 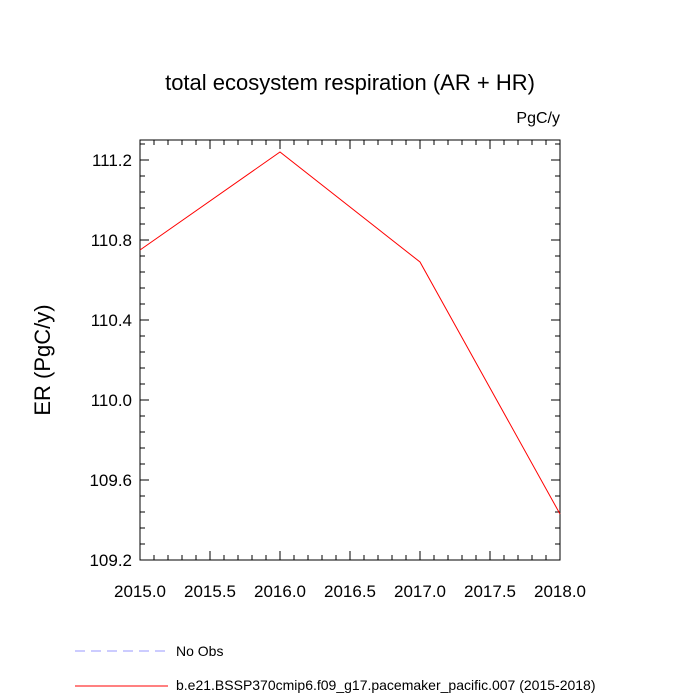 What do you see at coordinates (42, 359) in the screenshot?
I see `y-axis-label: ER (PgC/y)` at bounding box center [42, 359].